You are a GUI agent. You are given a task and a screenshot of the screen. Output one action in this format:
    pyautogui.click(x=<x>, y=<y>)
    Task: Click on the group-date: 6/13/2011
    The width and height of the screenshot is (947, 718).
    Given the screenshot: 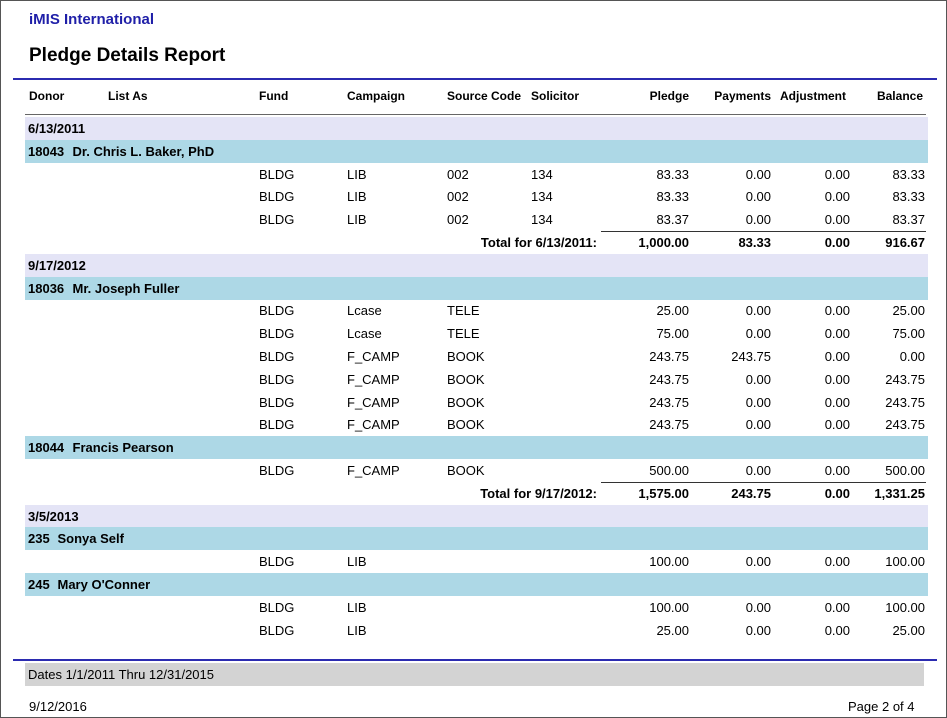 What is the action you would take?
    pyautogui.click(x=57, y=128)
    